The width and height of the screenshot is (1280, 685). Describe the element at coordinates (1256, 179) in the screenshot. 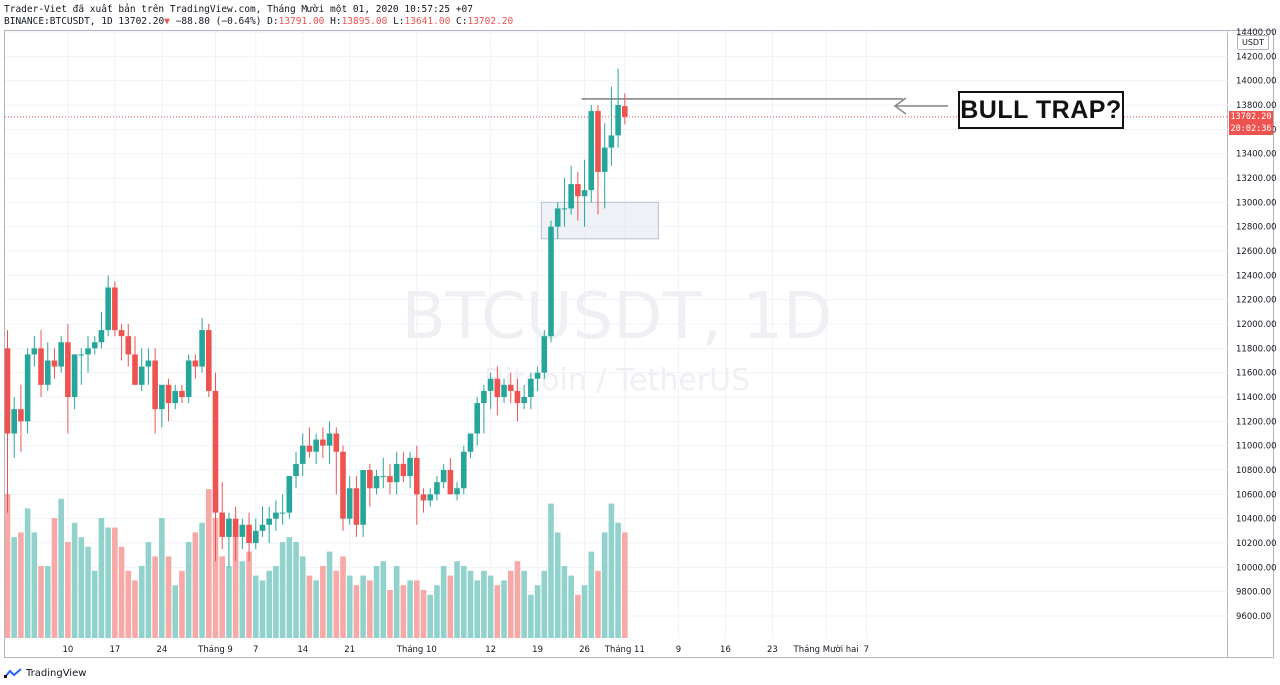

I see `price-tick-label: 13200.00` at that location.